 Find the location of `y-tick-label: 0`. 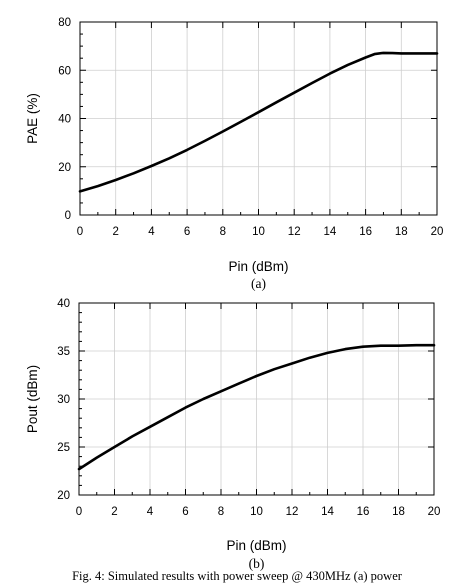

y-tick-label: 0 is located at coordinates (68, 216).